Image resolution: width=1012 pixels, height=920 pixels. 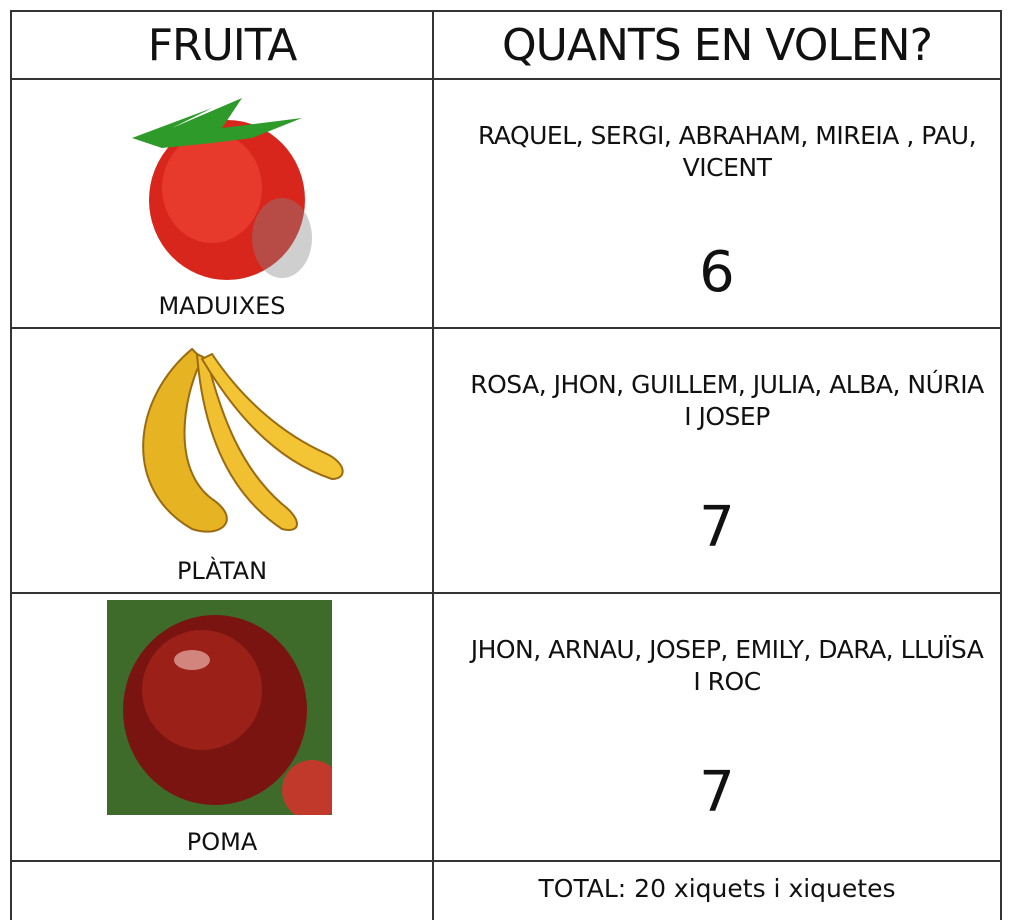 I want to click on total-text: TOTAL: 20 xiquets i xiquetes, so click(x=717, y=888).